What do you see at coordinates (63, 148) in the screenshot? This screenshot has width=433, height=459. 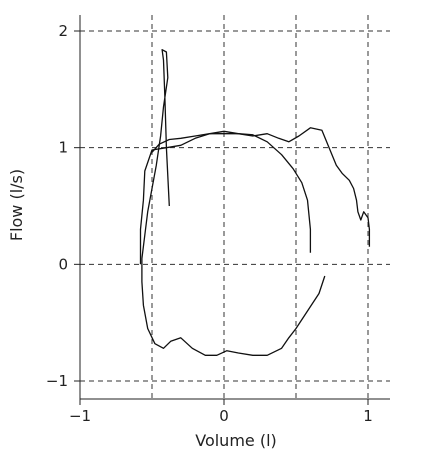 I see `y-tick-label: 1` at bounding box center [63, 148].